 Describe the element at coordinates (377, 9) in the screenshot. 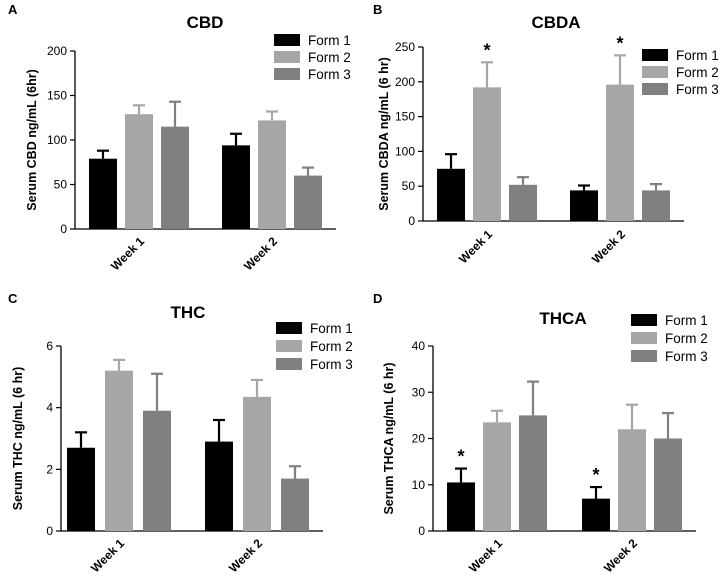

I see `panel-label: B` at that location.